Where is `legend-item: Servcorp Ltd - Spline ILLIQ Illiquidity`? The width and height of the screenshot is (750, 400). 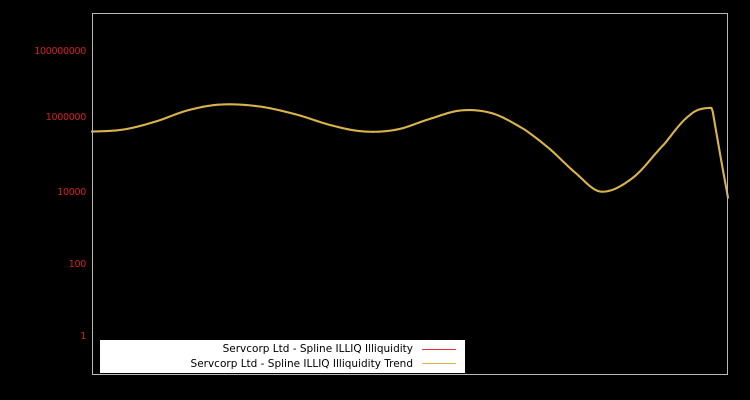 legend-item: Servcorp Ltd - Spline ILLIQ Illiquidity is located at coordinates (282, 349).